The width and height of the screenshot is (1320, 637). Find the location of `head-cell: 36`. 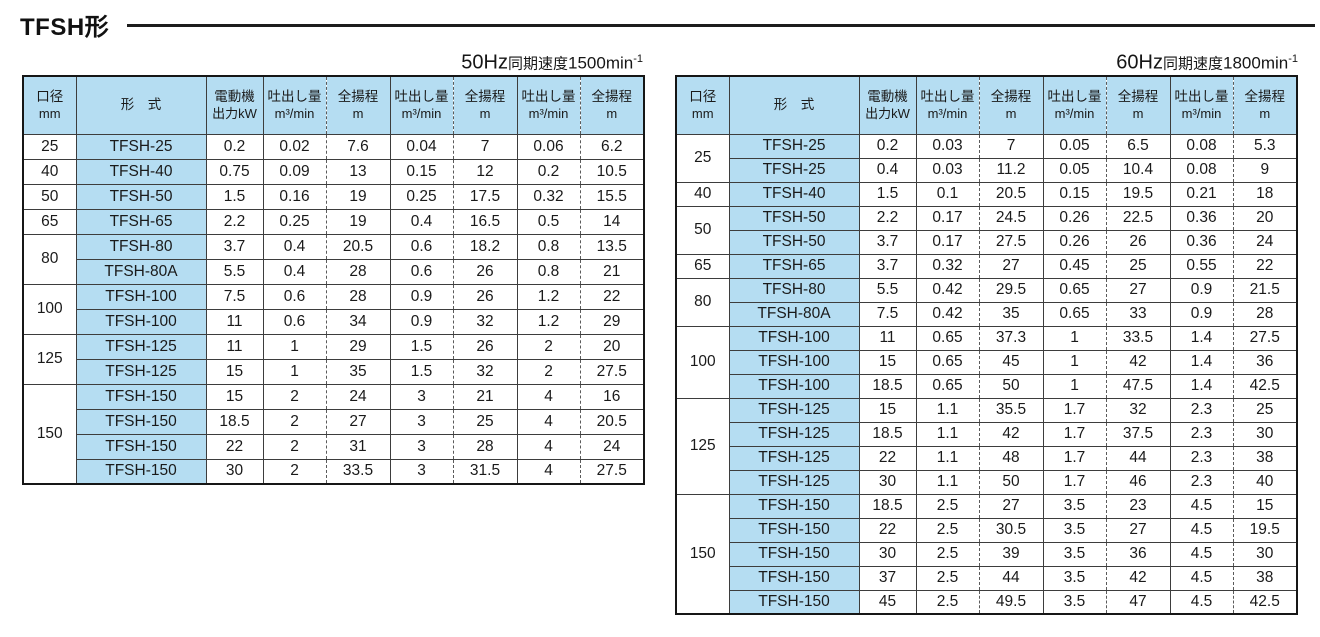

head-cell: 36 is located at coordinates (1265, 362).